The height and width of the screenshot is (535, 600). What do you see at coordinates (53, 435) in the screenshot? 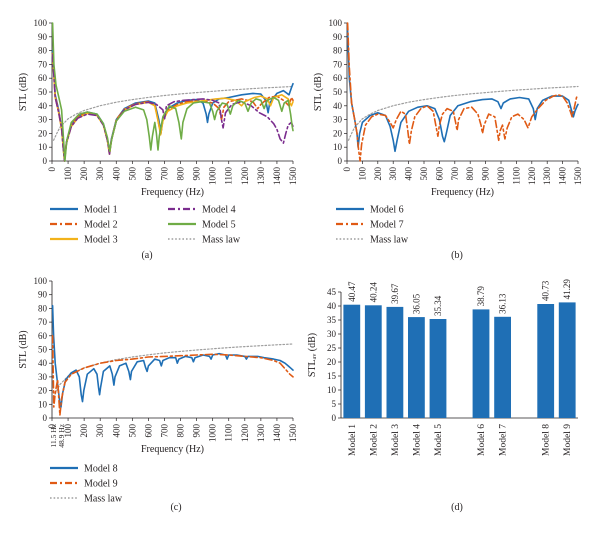
I see `frequency-annotation: 11.5 Hz` at bounding box center [53, 435].